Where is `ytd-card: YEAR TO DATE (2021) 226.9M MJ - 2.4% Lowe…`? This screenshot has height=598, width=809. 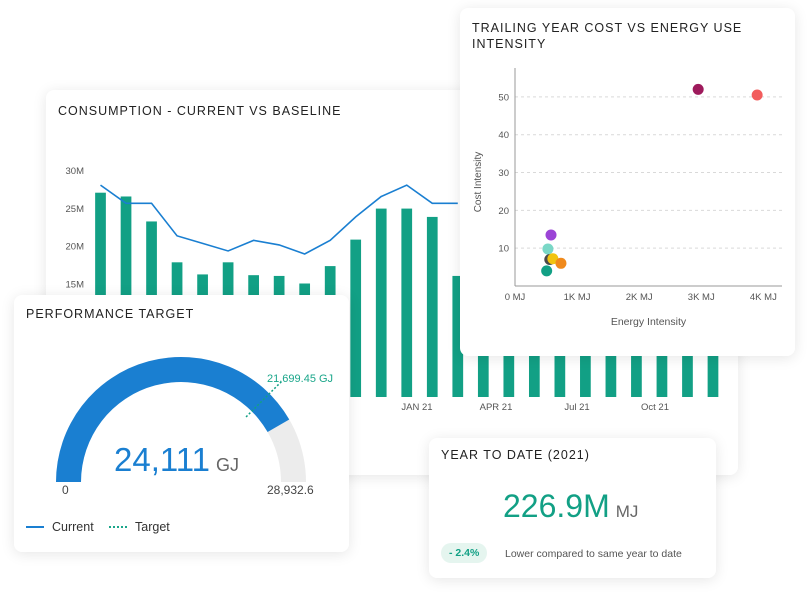 ytd-card: YEAR TO DATE (2021) 226.9M MJ - 2.4% Lowe… is located at coordinates (572, 508).